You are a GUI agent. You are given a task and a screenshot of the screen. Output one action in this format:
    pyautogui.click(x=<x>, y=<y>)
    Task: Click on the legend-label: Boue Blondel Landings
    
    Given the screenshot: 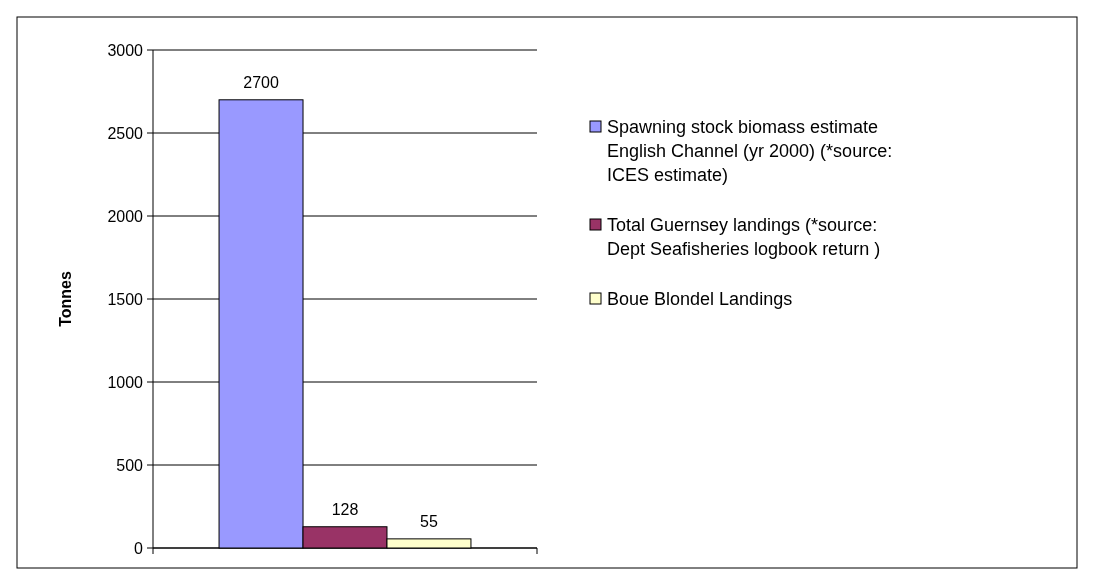 What is the action you would take?
    pyautogui.click(x=700, y=299)
    